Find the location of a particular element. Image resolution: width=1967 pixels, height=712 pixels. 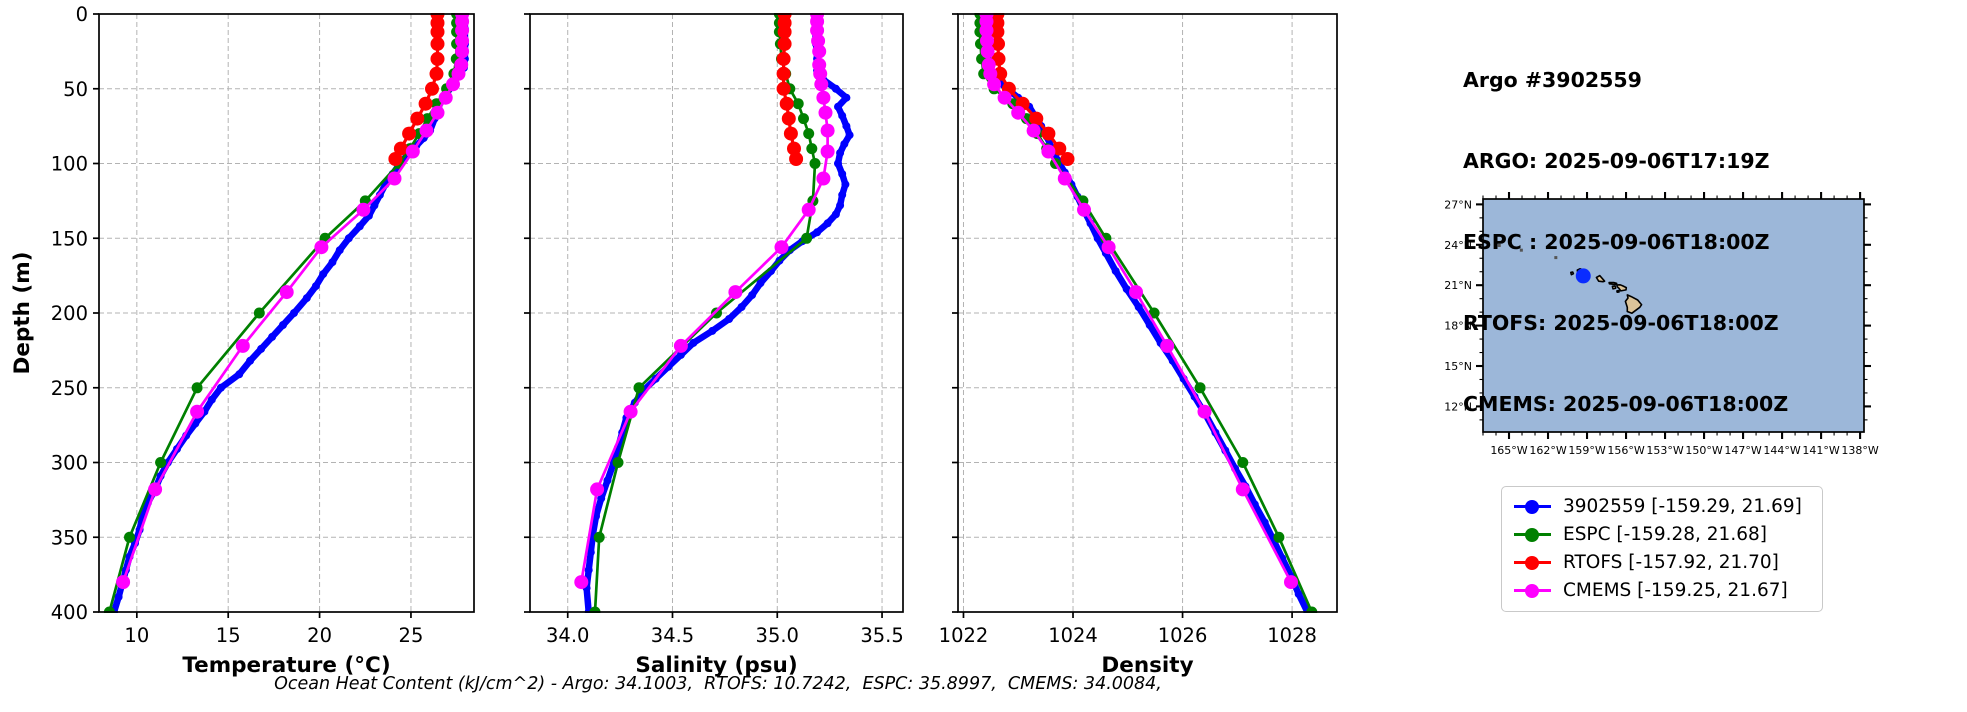

rtofs-salinity-series is located at coordinates (790, 89).